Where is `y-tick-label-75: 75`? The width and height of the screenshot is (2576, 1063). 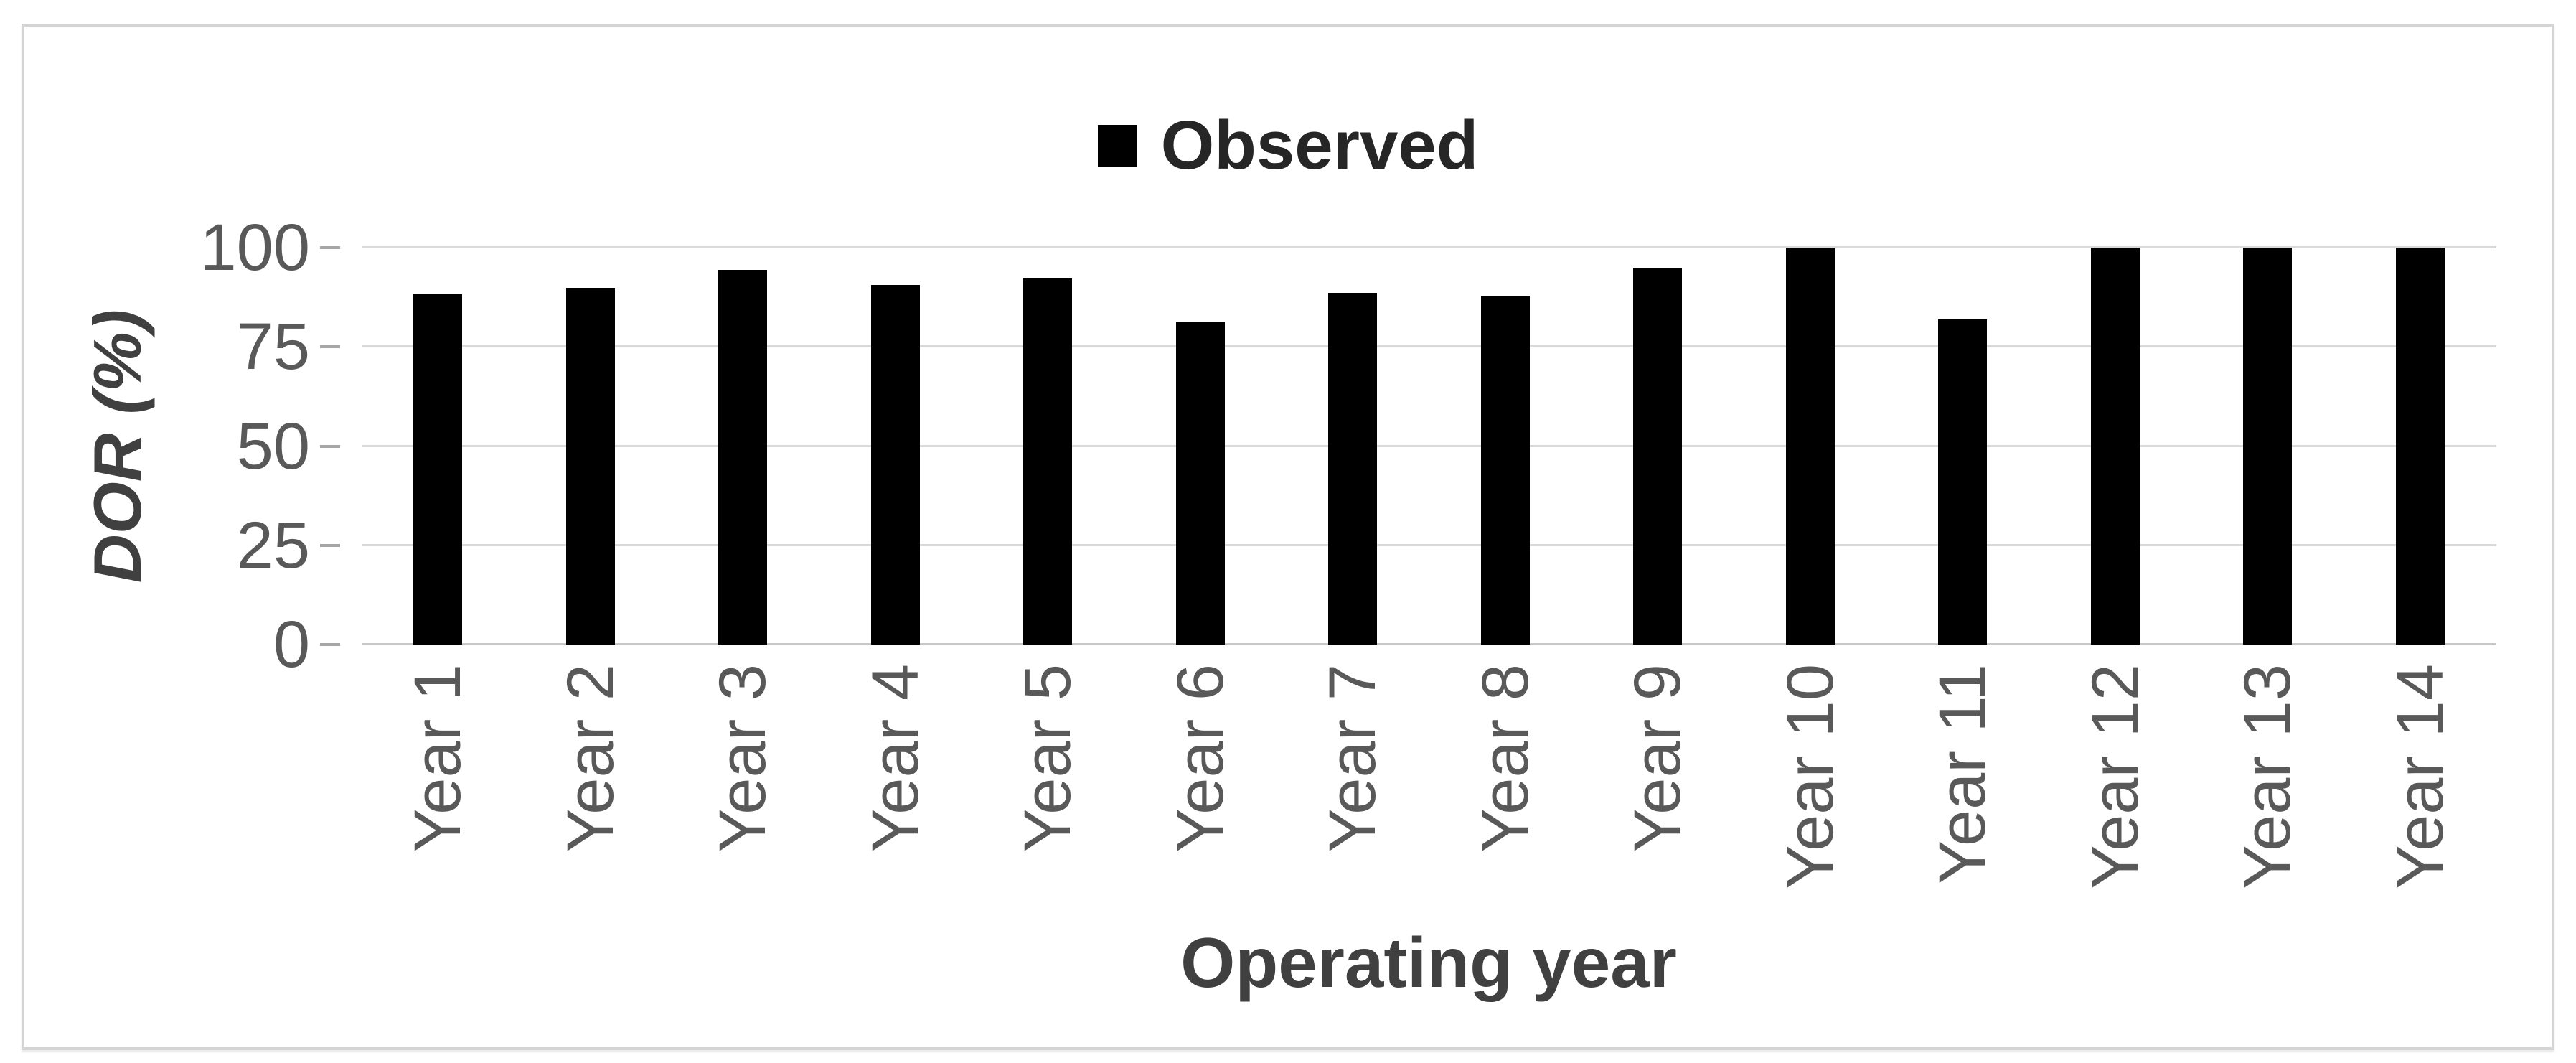
y-tick-label-75: 75 is located at coordinates (273, 347).